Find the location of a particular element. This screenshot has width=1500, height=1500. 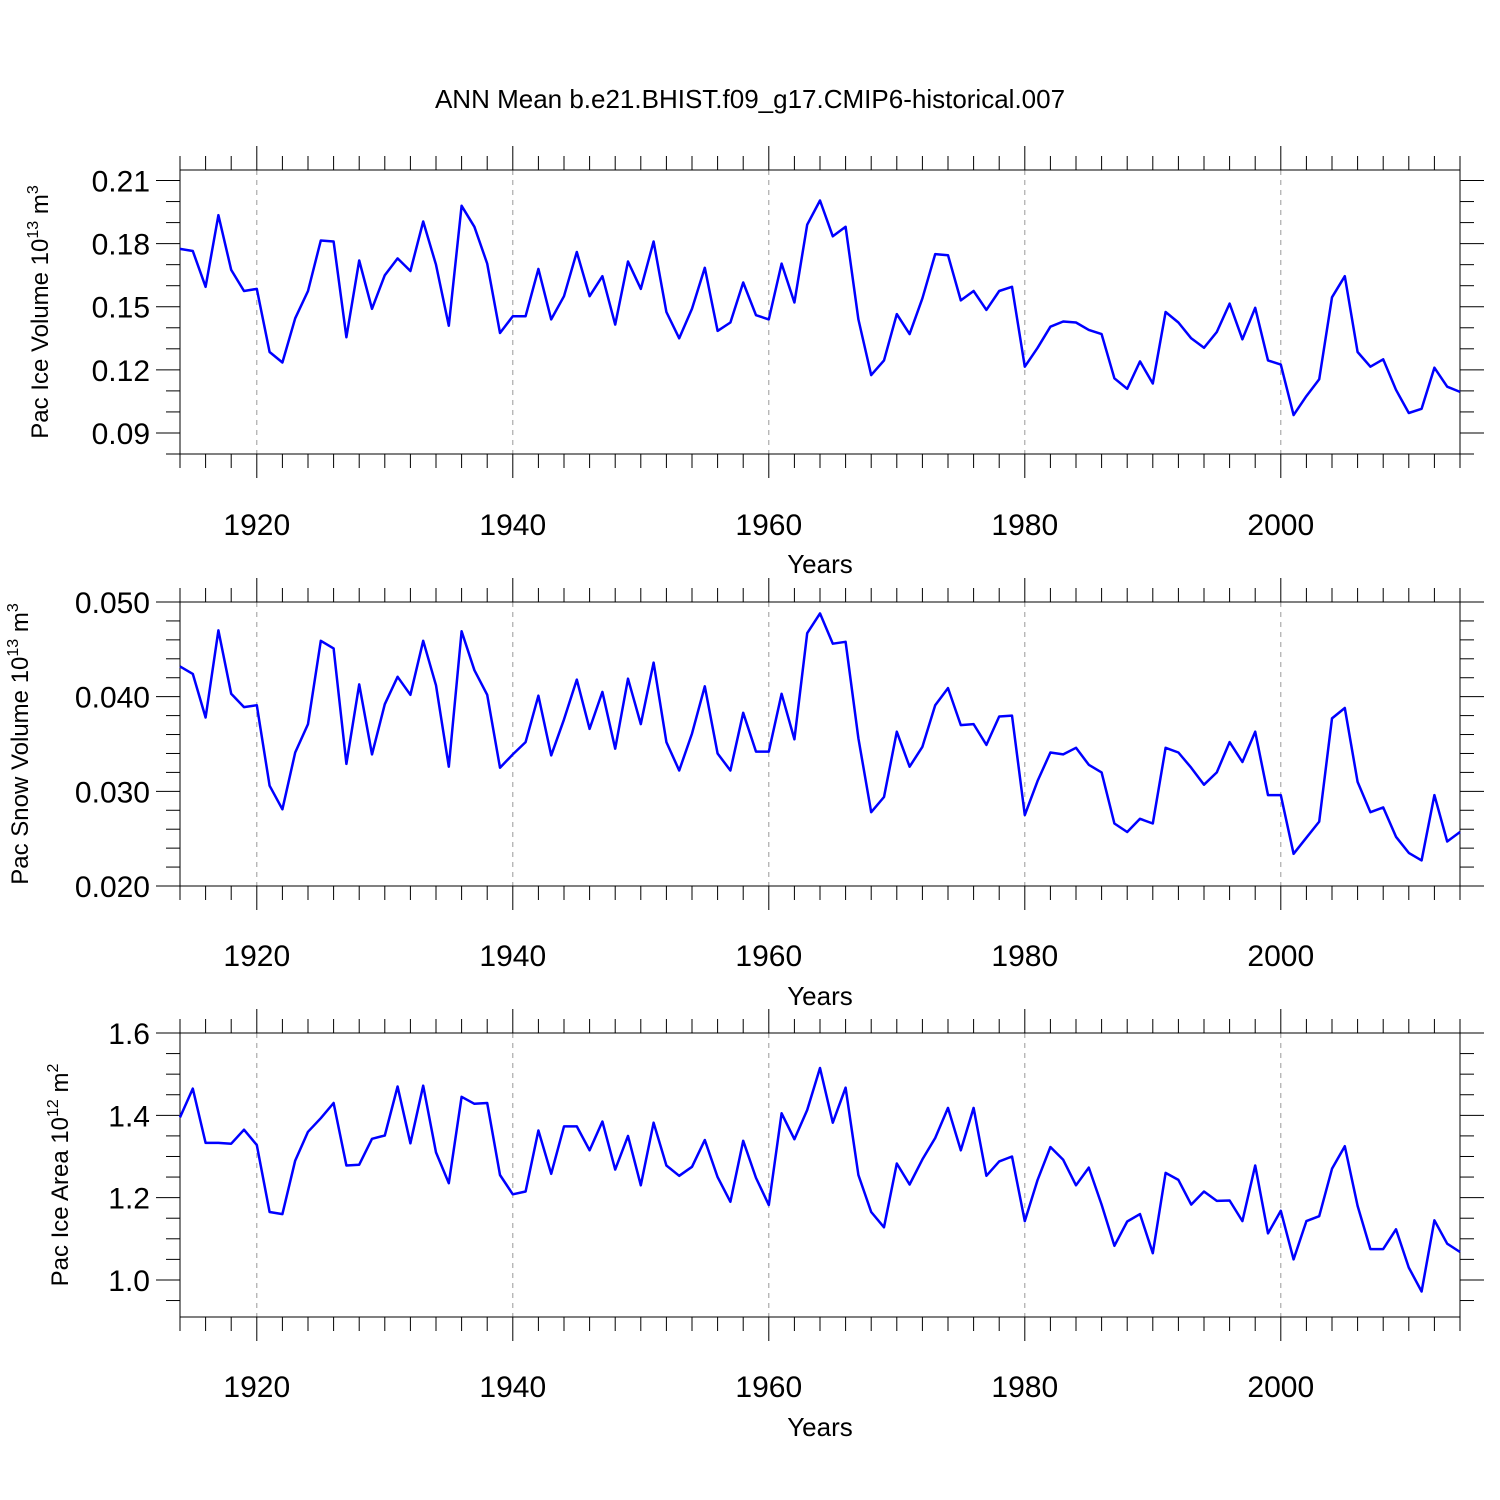

y-tick-label: 0.12 is located at coordinates (121, 371).